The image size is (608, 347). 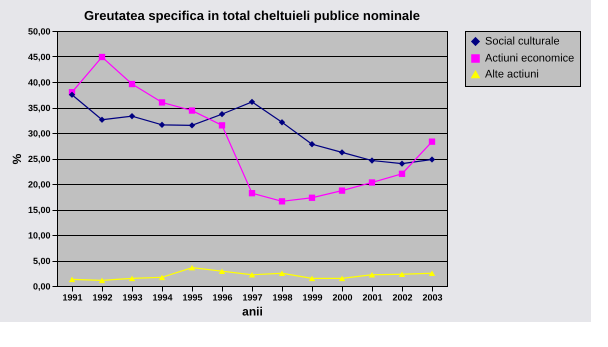 I want to click on y-tick-label: 50,00, so click(x=39, y=31).